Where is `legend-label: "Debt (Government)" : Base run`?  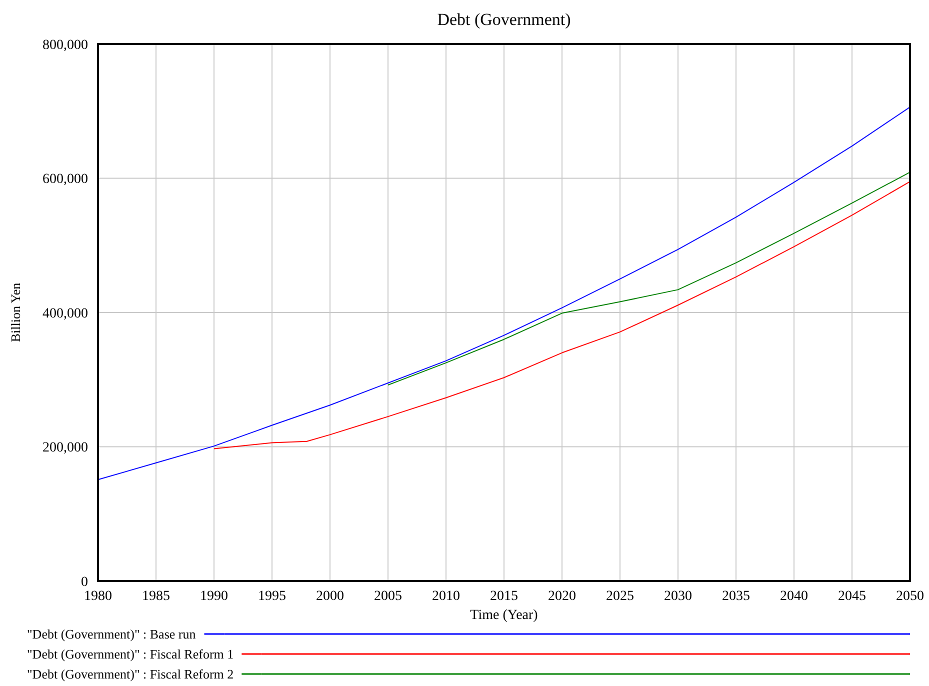 legend-label: "Debt (Government)" : Base run is located at coordinates (111, 634).